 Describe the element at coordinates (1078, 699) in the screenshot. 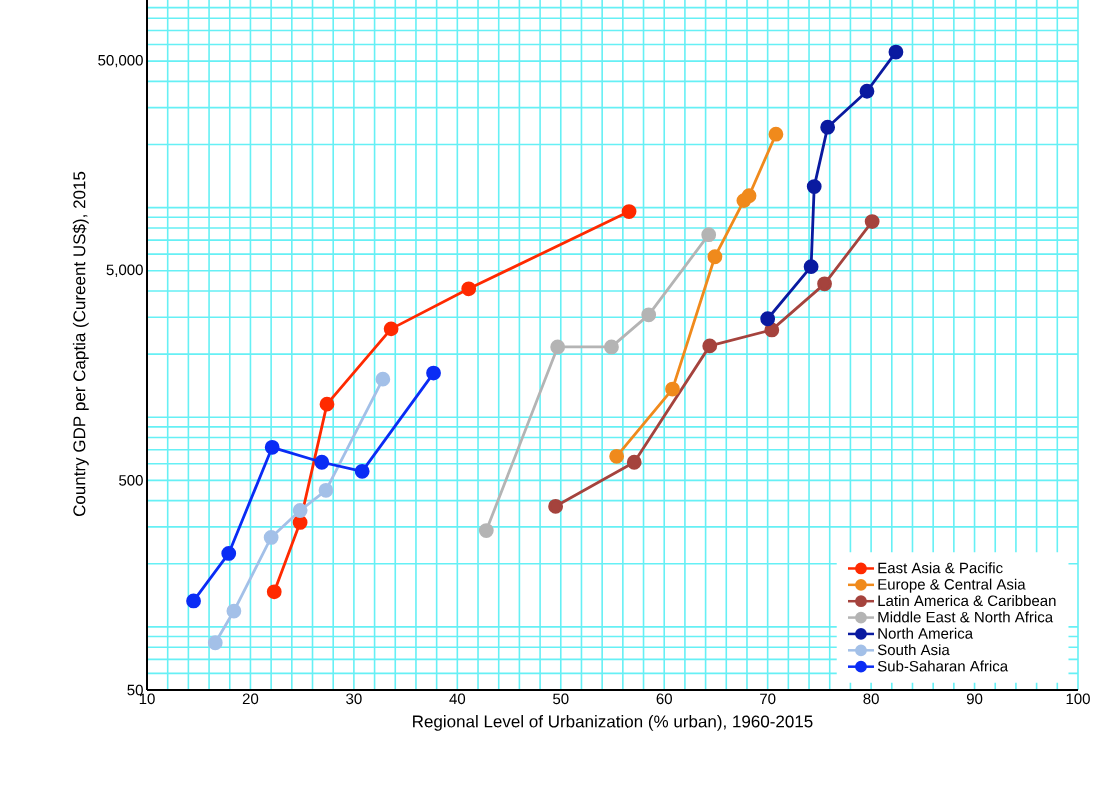

I see `x-tick-label: 100` at that location.